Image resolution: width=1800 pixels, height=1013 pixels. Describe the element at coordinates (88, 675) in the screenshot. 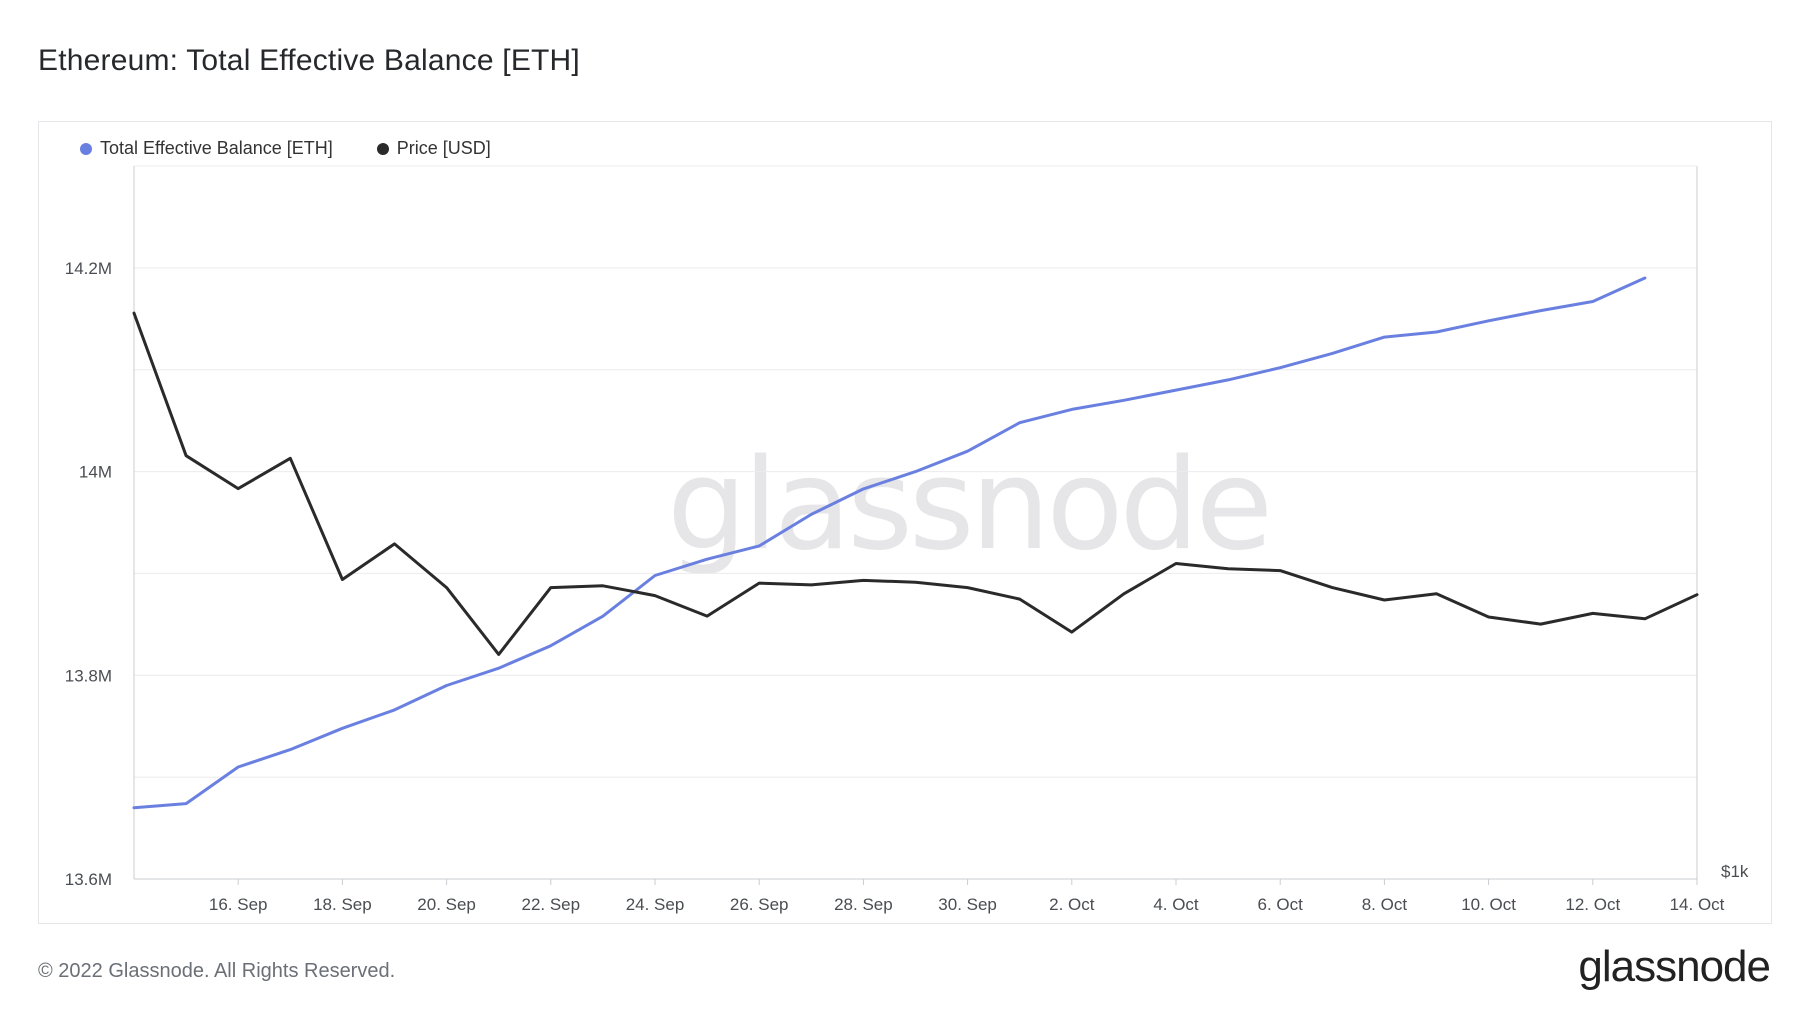

I see `y-tick-label: 13.8M` at that location.